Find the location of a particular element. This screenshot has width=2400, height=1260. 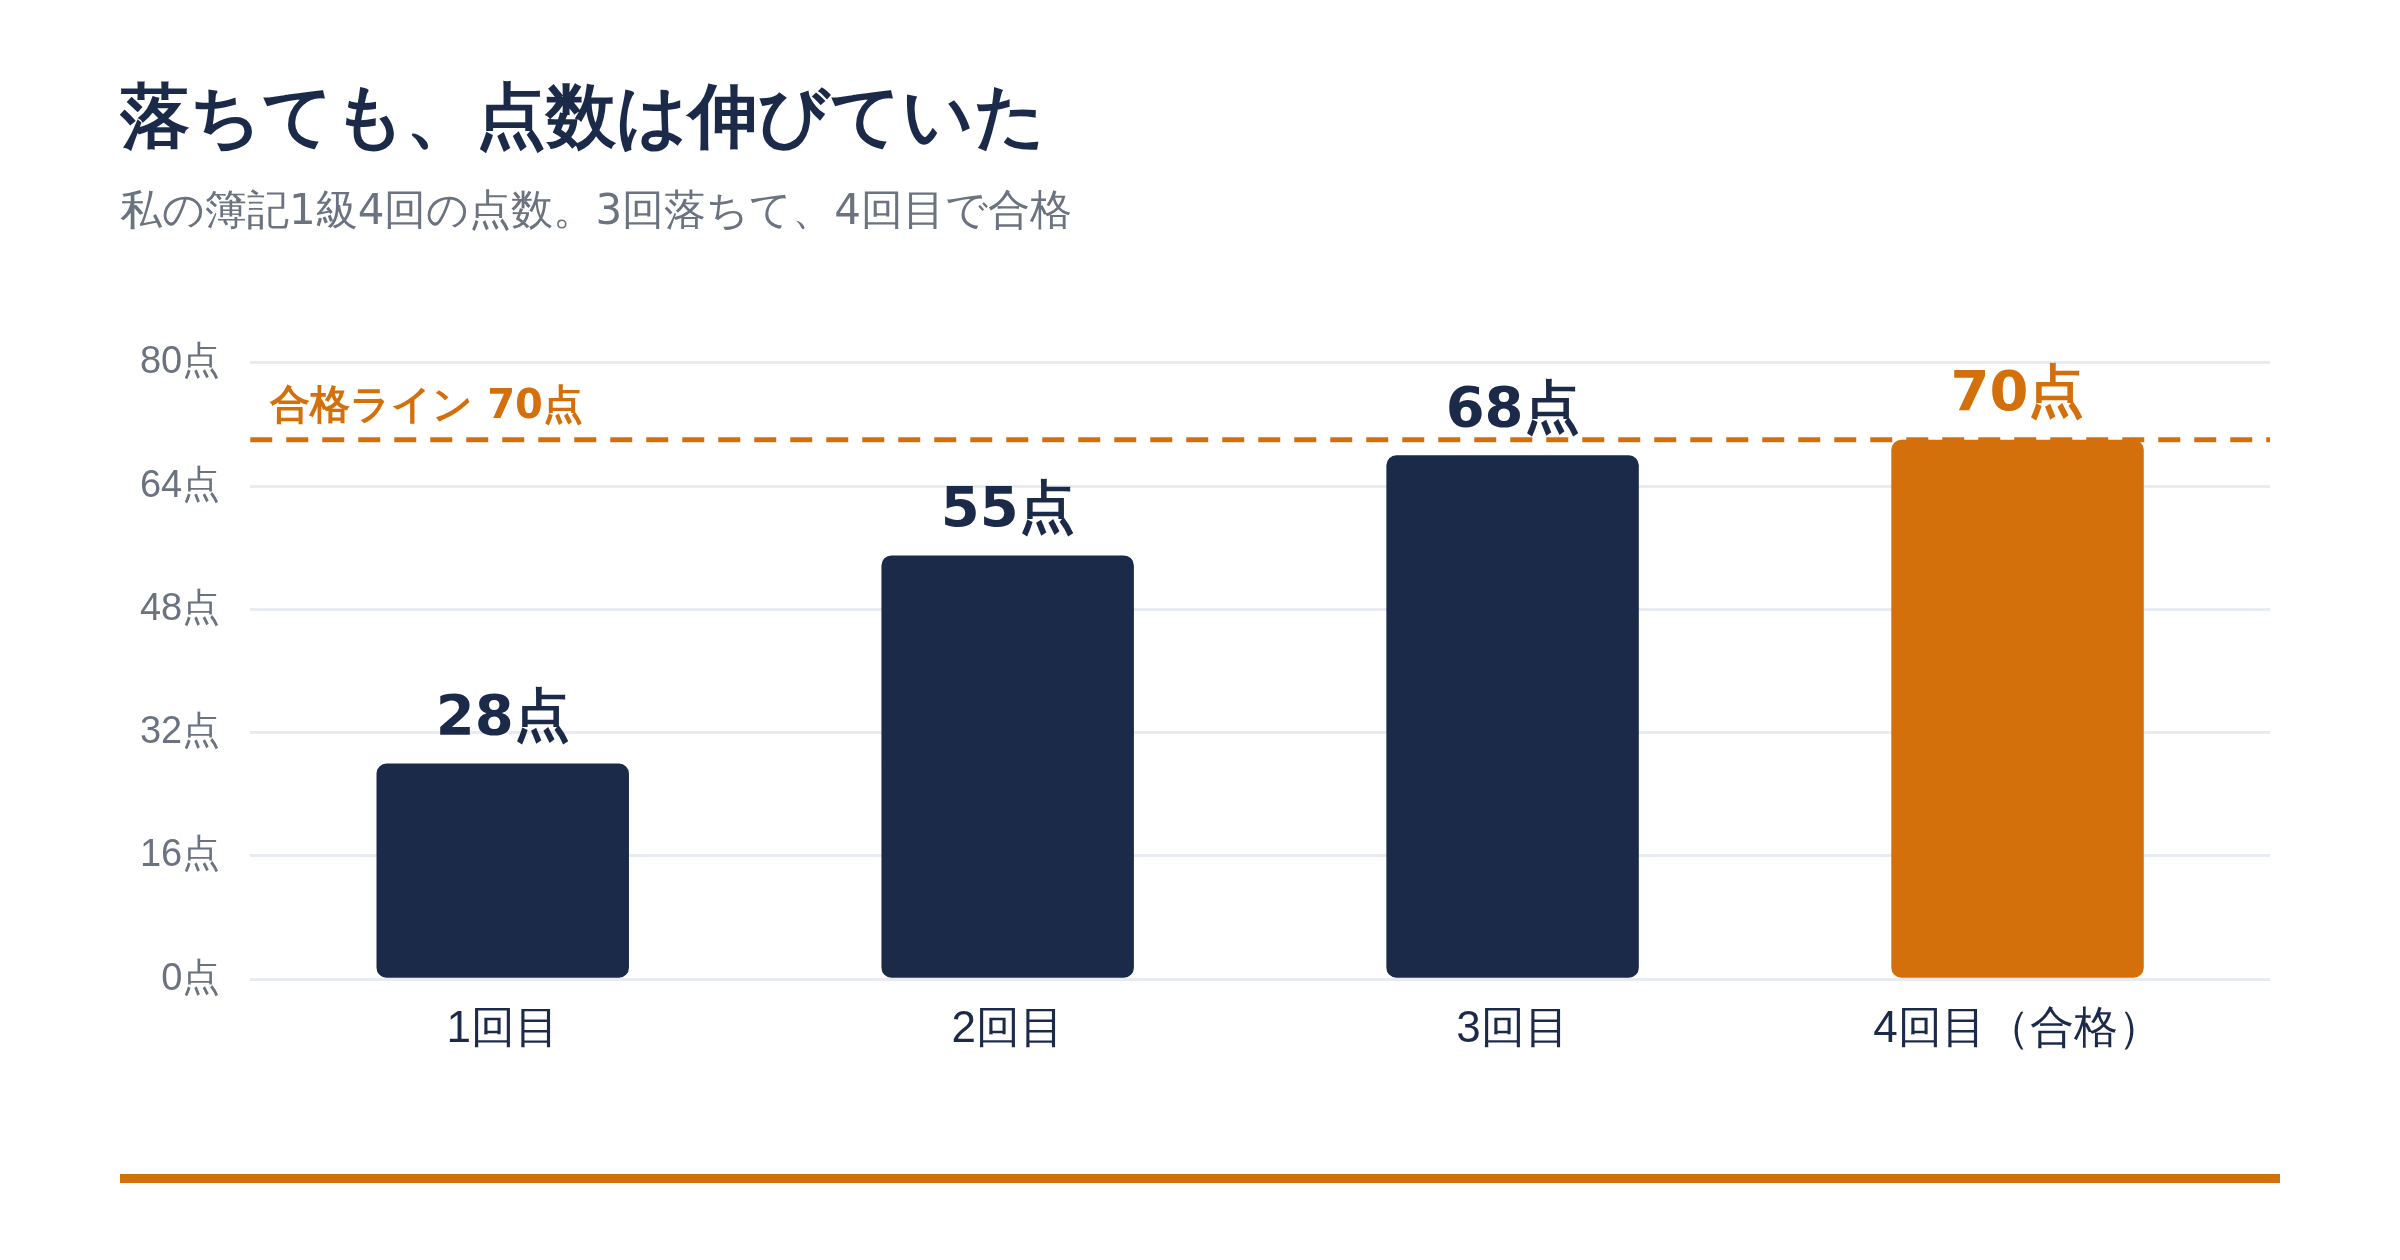

x-tick-label: 4回目（合格） is located at coordinates (2017, 1026).